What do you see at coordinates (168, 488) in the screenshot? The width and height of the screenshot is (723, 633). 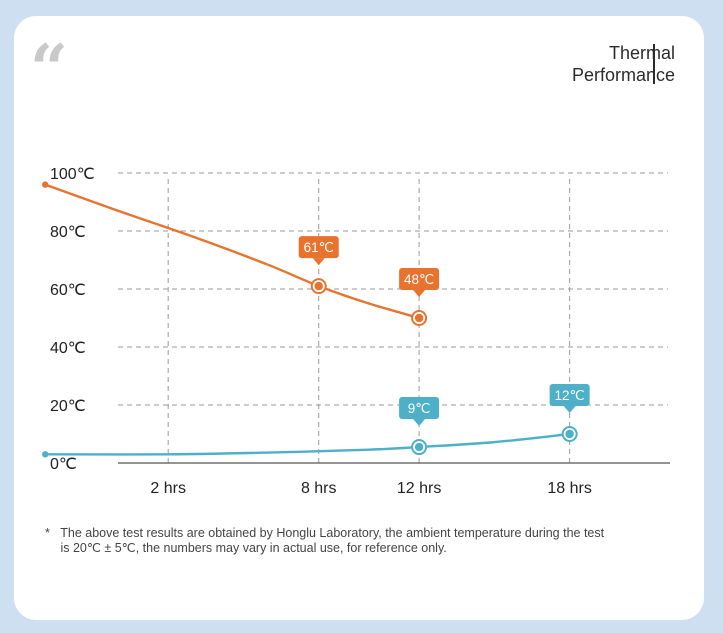 I see `x-tick-label: 2 hrs` at bounding box center [168, 488].